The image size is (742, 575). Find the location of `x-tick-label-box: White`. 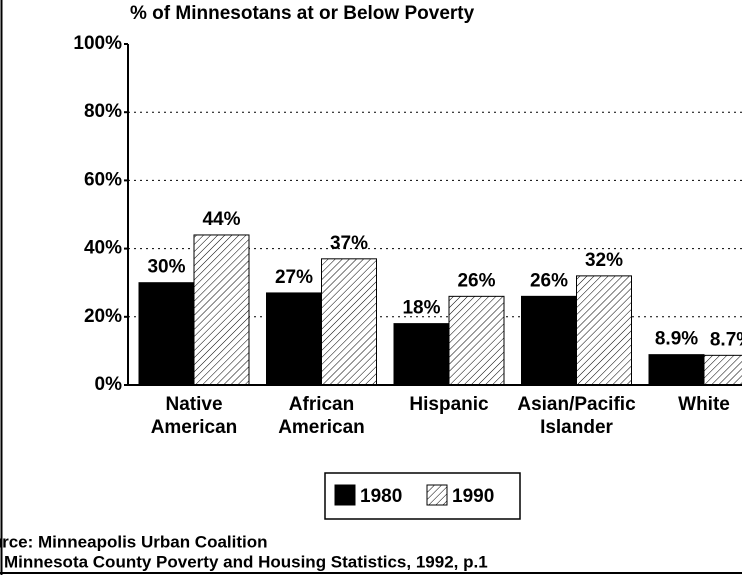

x-tick-label-box: White is located at coordinates (704, 404).